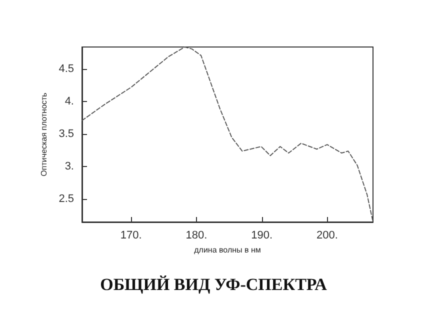 The image size is (427, 320). What do you see at coordinates (69, 102) in the screenshot?
I see `y-tick-label: 4.` at bounding box center [69, 102].